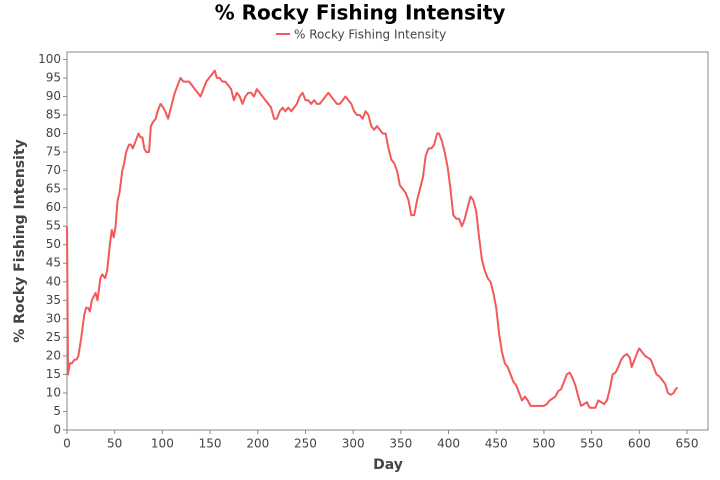  What do you see at coordinates (53, 77) in the screenshot?
I see `y-tick-label: 95` at bounding box center [53, 77].